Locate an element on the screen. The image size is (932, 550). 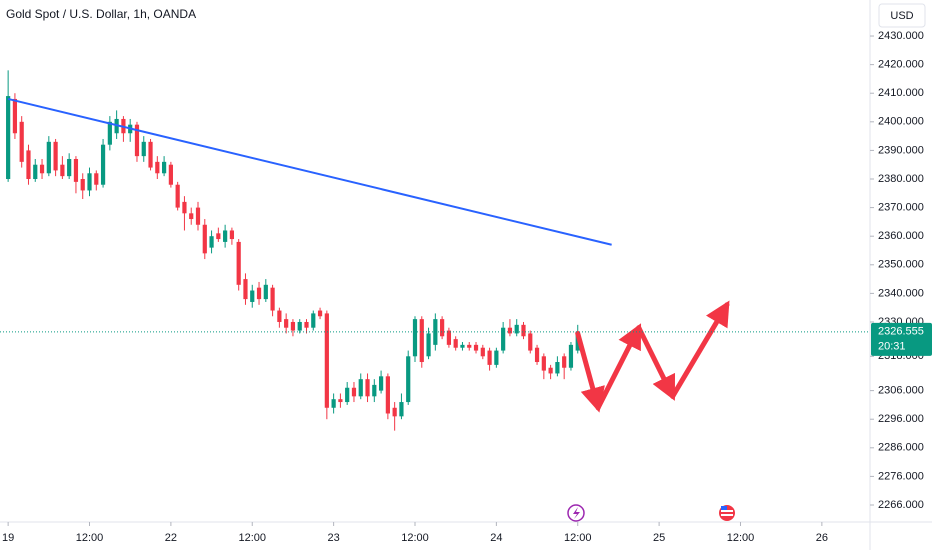
y-tick-label: 2400.000 is located at coordinates (901, 122).